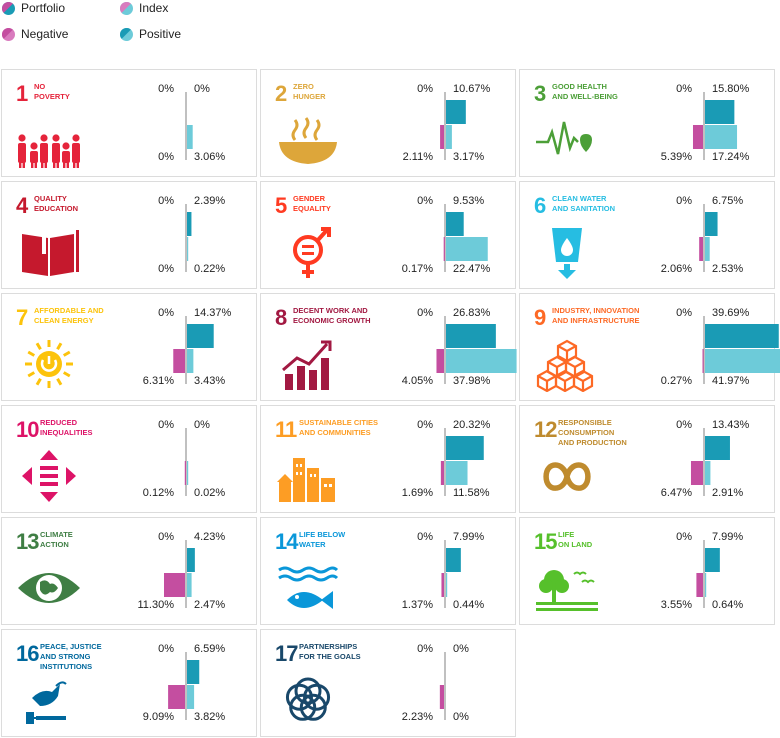  I want to click on negative-index-label: 1.37%, so click(417, 605).